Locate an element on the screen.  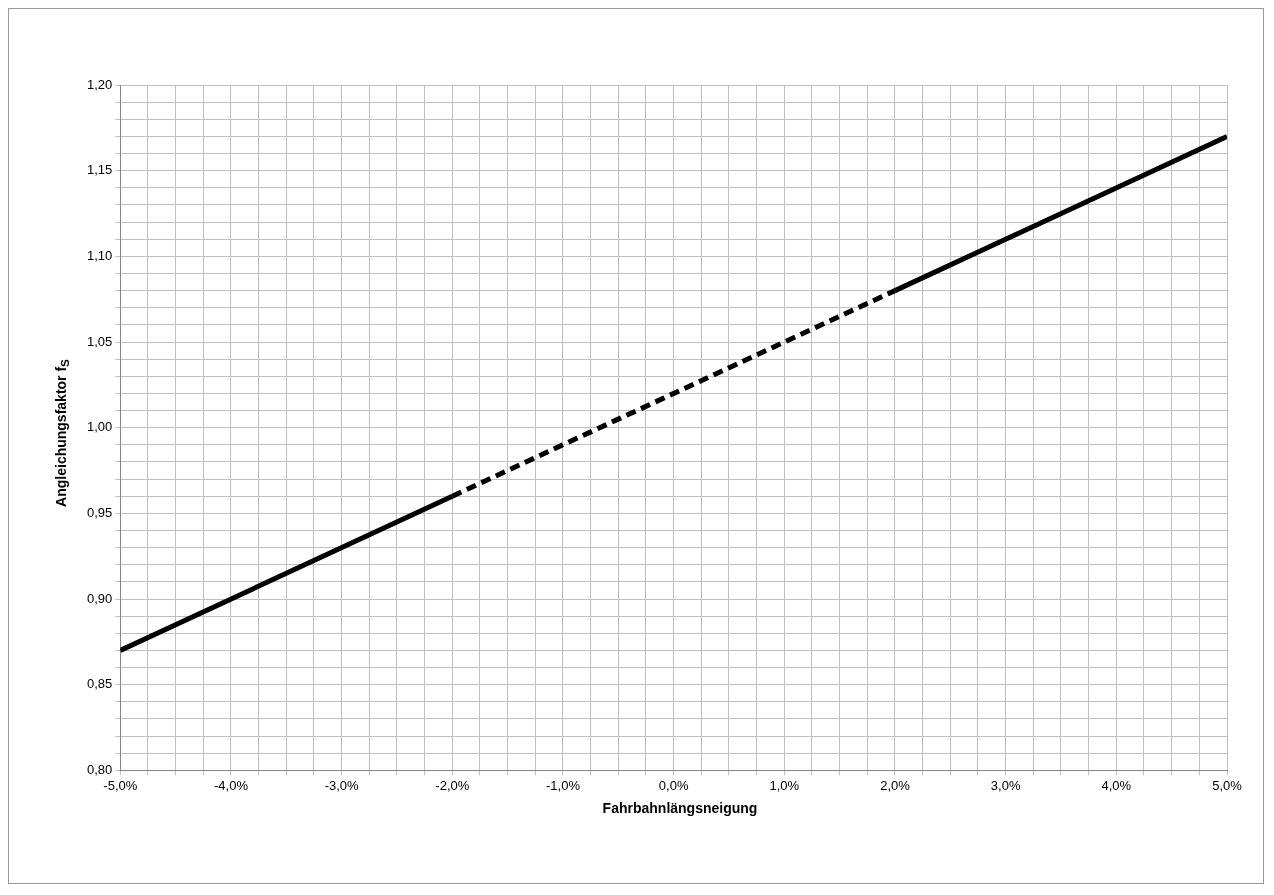
y-tick-label: 1,20 is located at coordinates (99, 84).